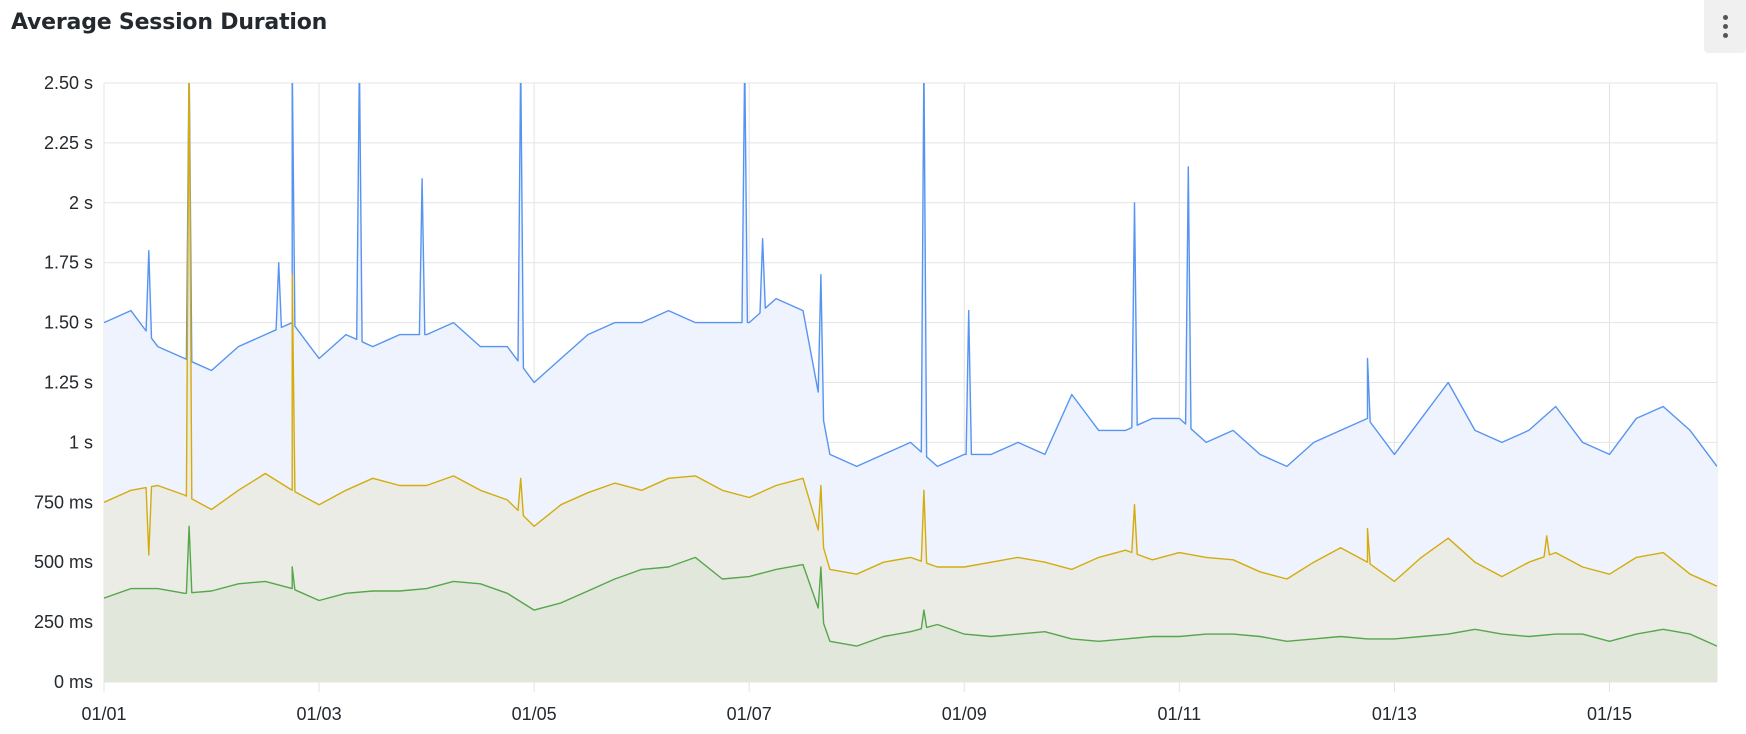 Image resolution: width=1746 pixels, height=734 pixels. What do you see at coordinates (964, 714) in the screenshot?
I see `x-tick-label: 01/09` at bounding box center [964, 714].